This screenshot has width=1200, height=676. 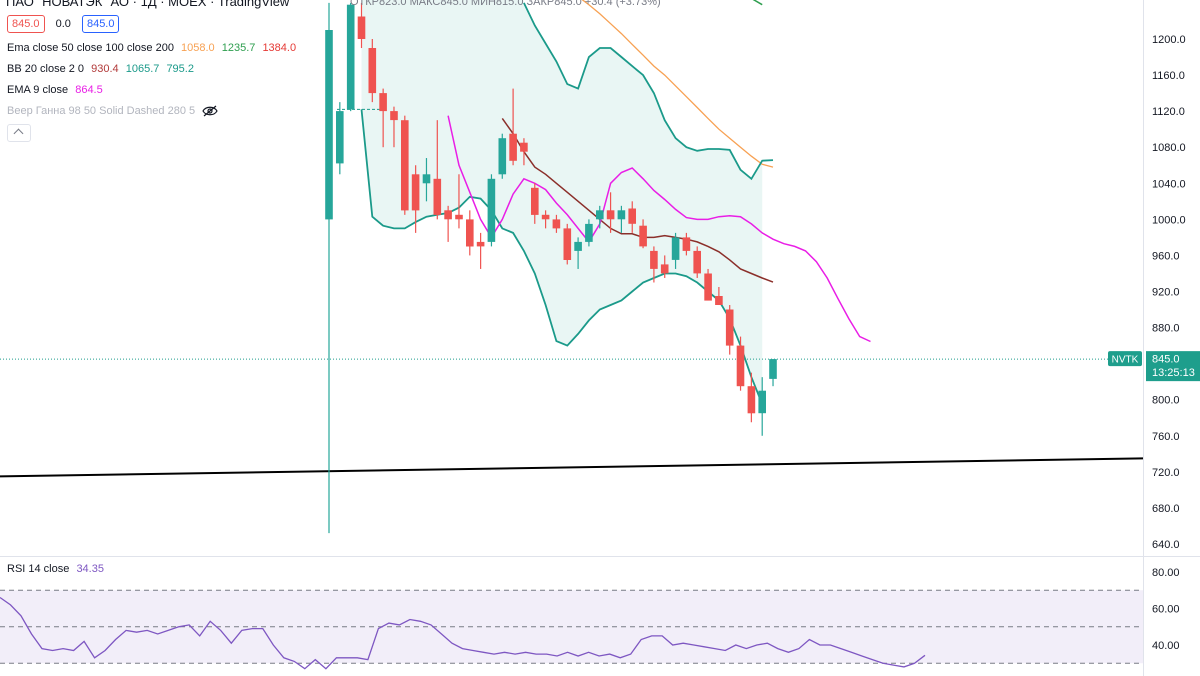 I want to click on bb-basis-line, so click(x=637, y=200).